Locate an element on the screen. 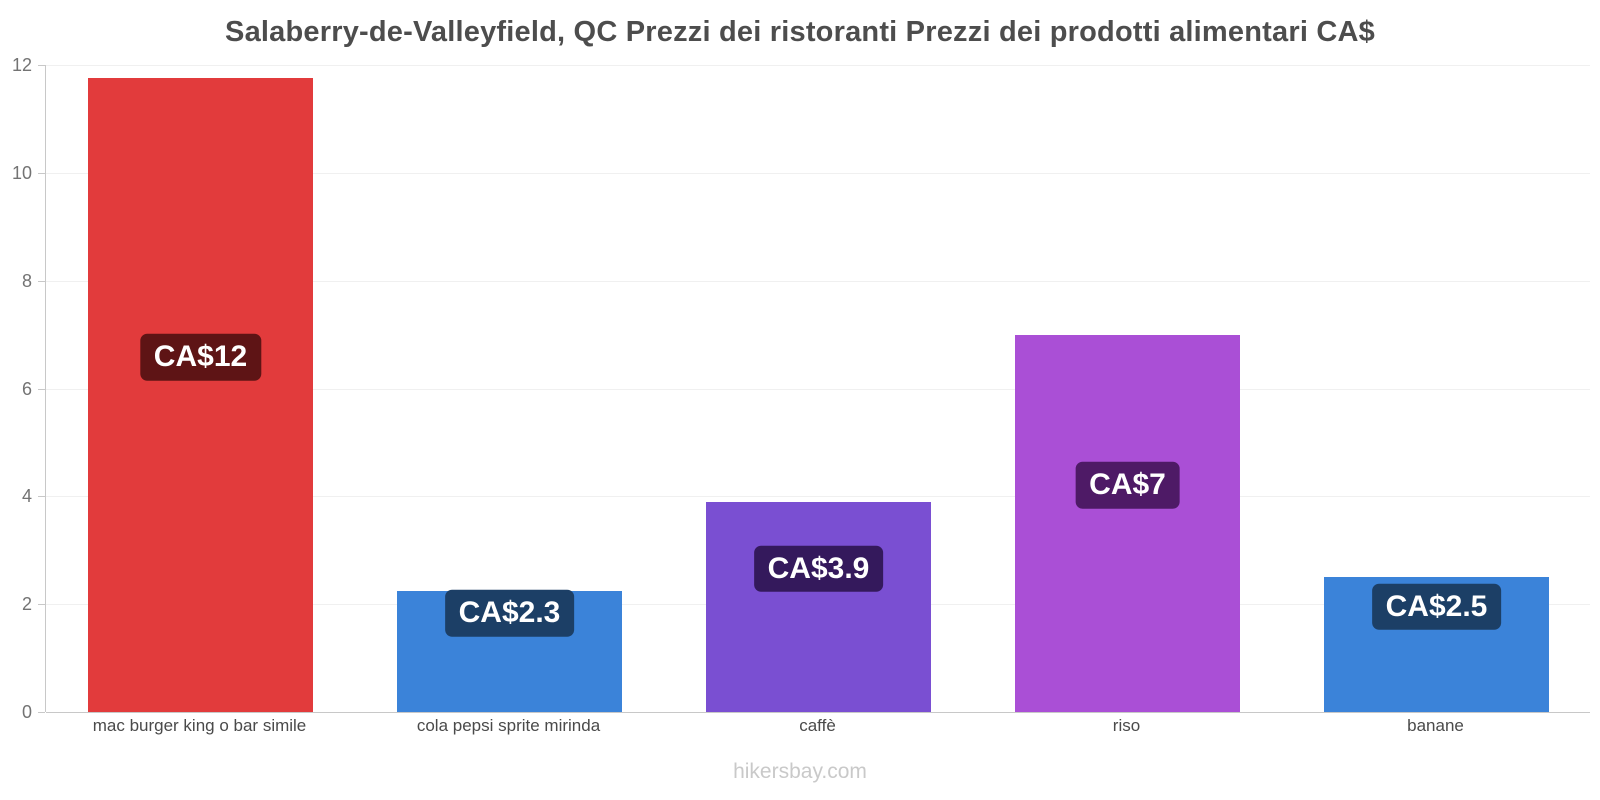 This screenshot has width=1600, height=800. bar-4: CA$7 is located at coordinates (1127, 523).